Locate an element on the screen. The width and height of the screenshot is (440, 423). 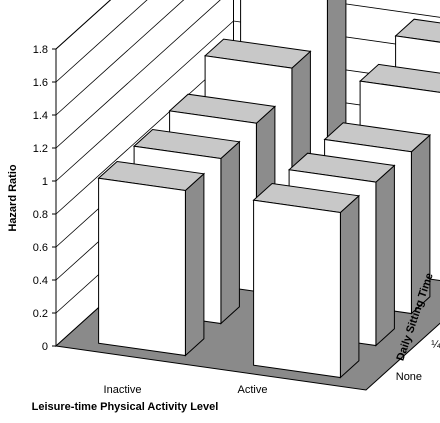
y-tick-label: 0.4 is located at coordinates (40, 281).